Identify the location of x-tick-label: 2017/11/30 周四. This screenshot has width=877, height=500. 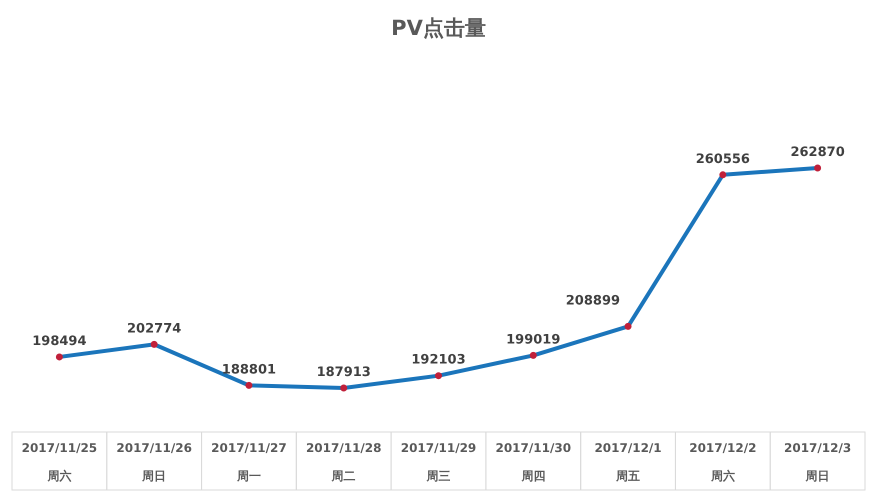
(533, 462).